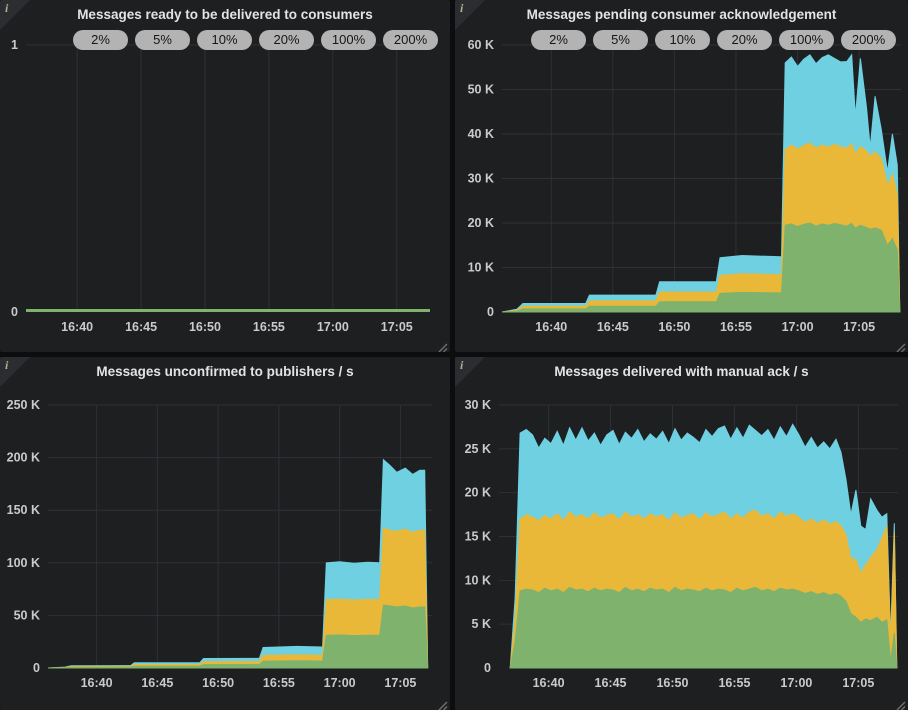 This screenshot has width=908, height=710. Describe the element at coordinates (225, 371) in the screenshot. I see `panel-title: Messages unconfirmed to publishers / s` at that location.